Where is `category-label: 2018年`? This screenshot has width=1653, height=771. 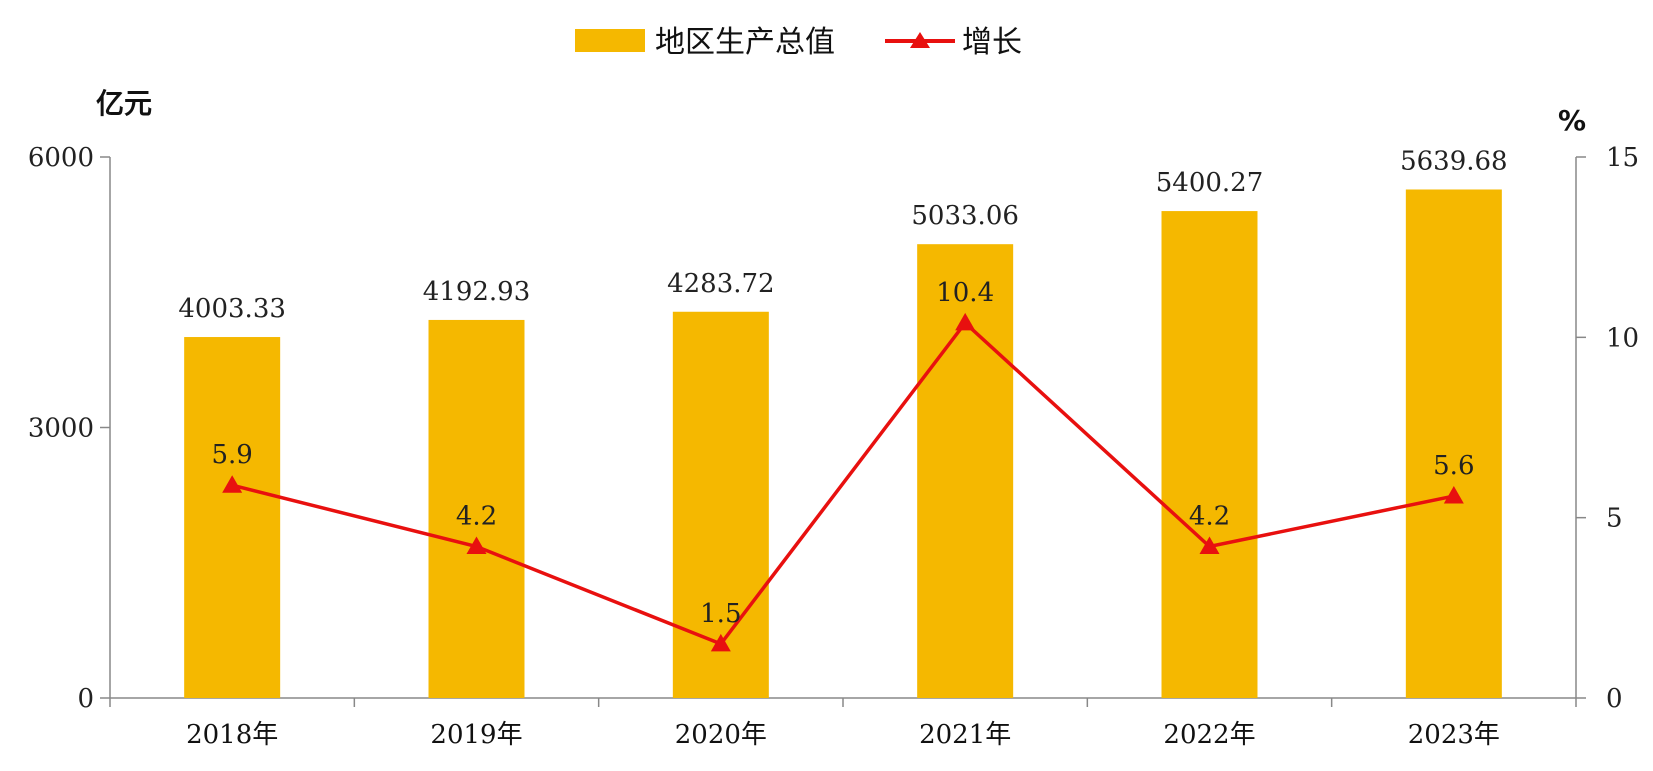 category-label: 2018年 is located at coordinates (232, 735).